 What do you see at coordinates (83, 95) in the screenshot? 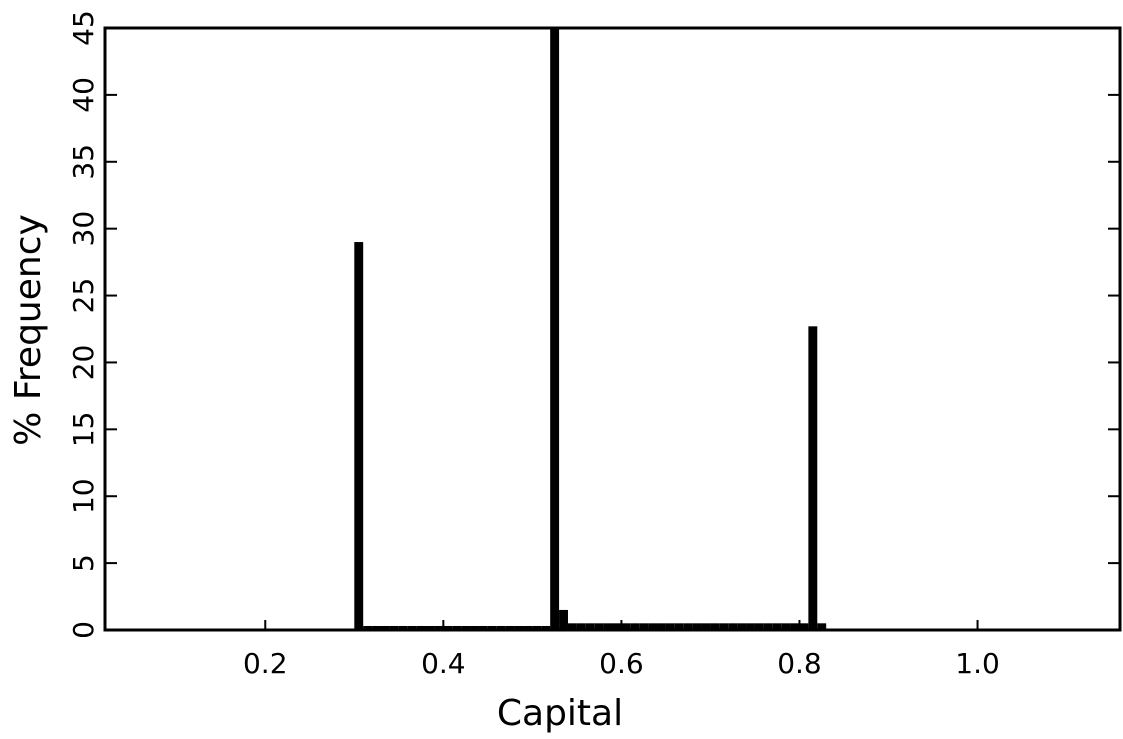
I see `y-tick-label: 40` at bounding box center [83, 95].